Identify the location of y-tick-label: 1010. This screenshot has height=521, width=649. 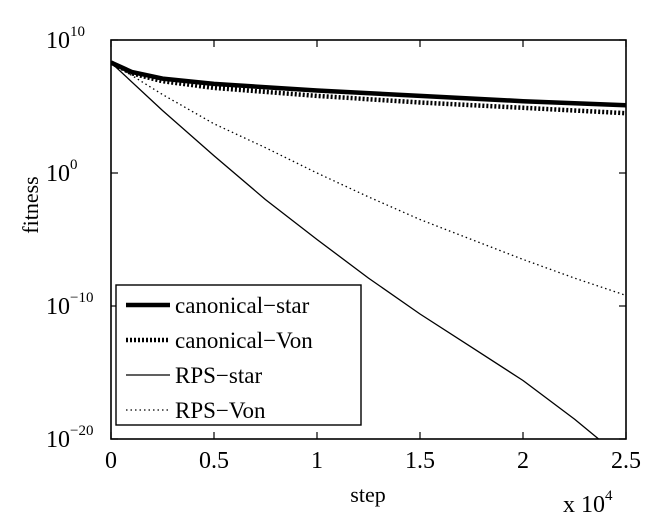
(65, 39).